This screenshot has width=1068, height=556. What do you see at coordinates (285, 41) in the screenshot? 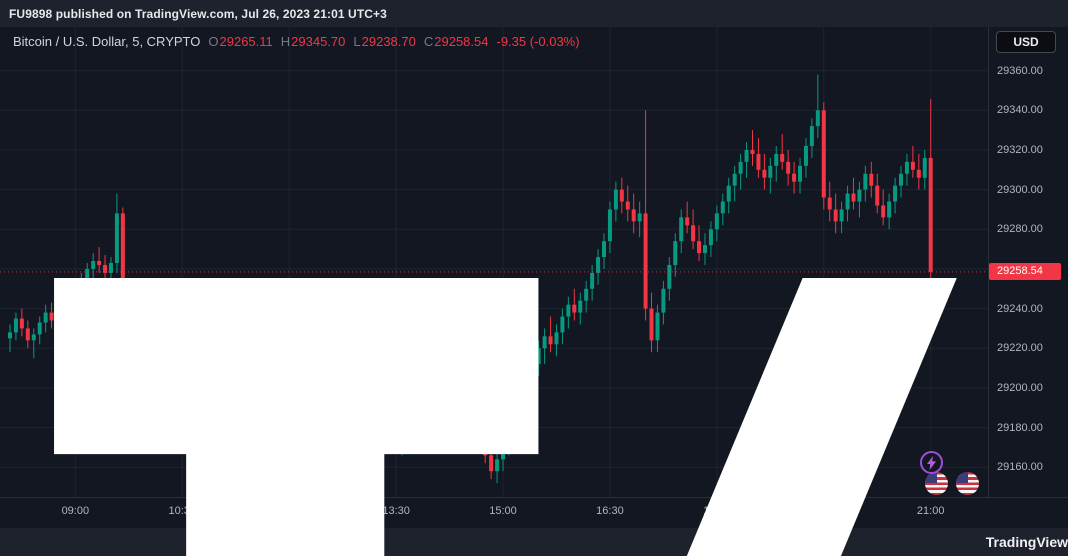
I see `ohlc-high-label: H` at bounding box center [285, 41].